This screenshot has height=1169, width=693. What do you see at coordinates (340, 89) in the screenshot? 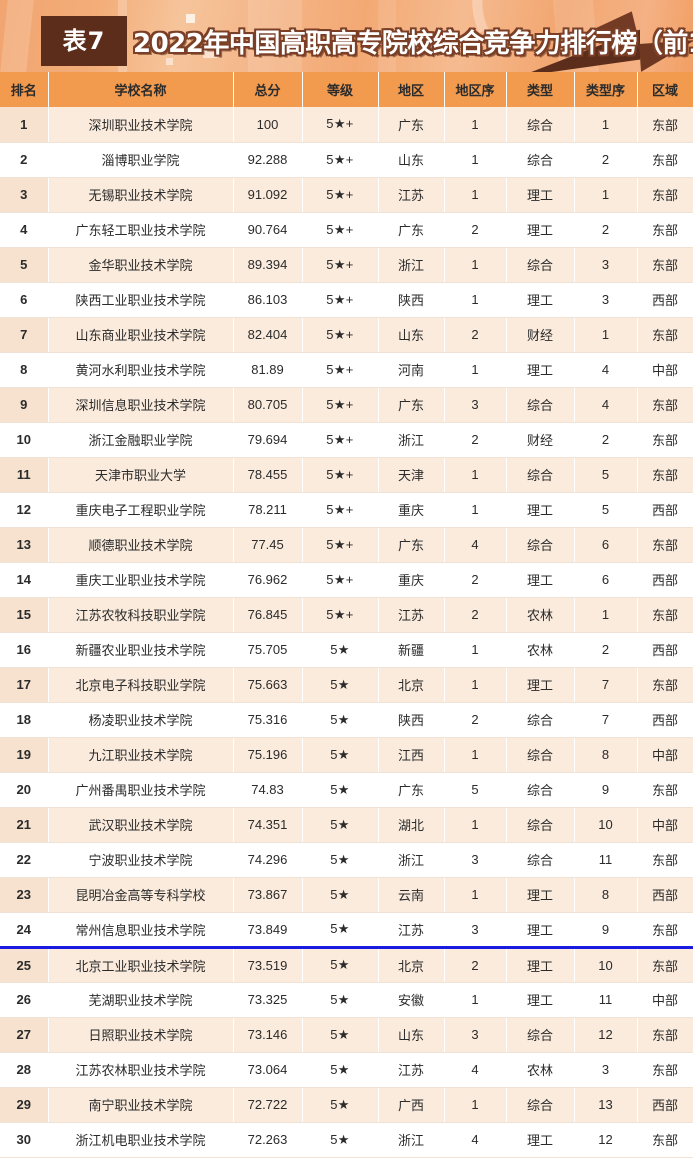
I see `column-header-grade: 等级` at bounding box center [340, 89].